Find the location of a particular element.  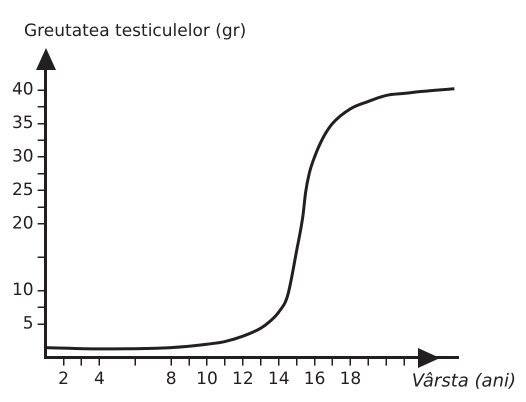

x-tick-label: 2 is located at coordinates (63, 379).